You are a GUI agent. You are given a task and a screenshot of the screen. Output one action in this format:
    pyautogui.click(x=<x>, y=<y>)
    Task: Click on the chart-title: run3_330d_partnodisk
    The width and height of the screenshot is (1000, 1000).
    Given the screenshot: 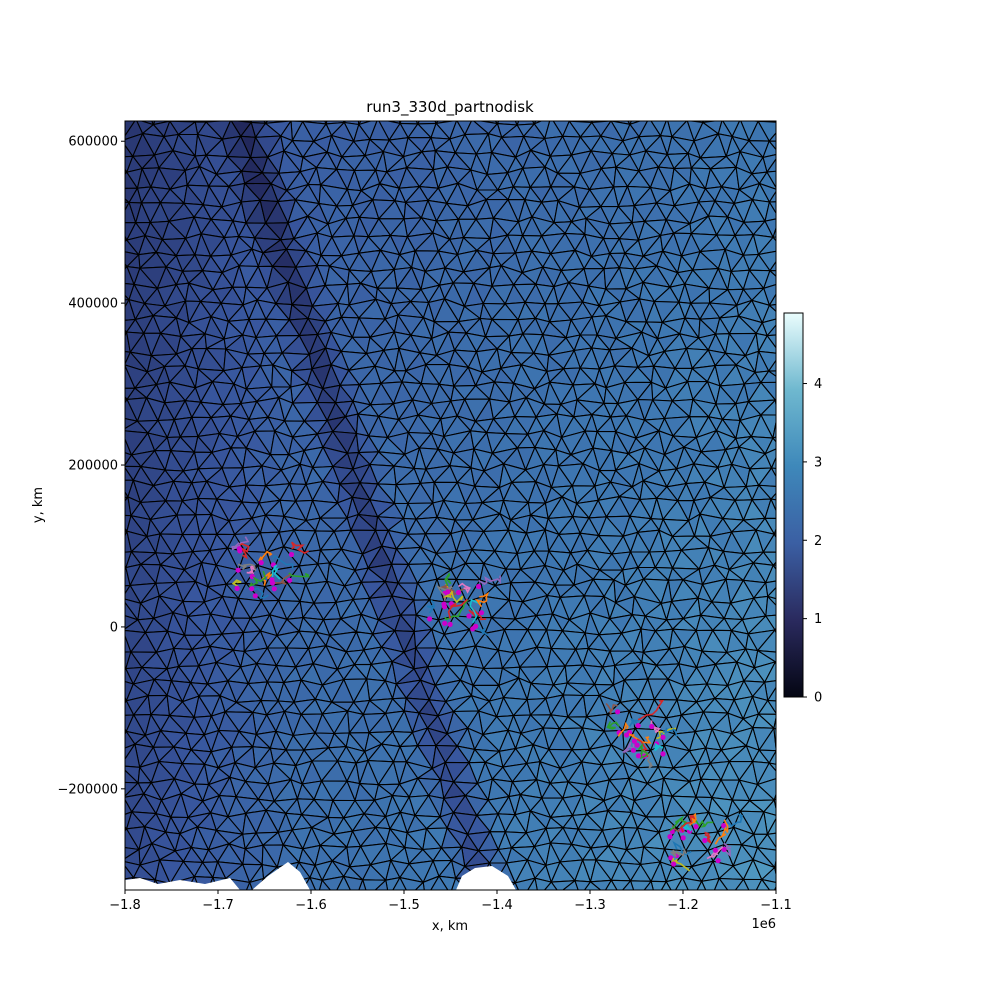 What is the action you would take?
    pyautogui.click(x=450, y=107)
    